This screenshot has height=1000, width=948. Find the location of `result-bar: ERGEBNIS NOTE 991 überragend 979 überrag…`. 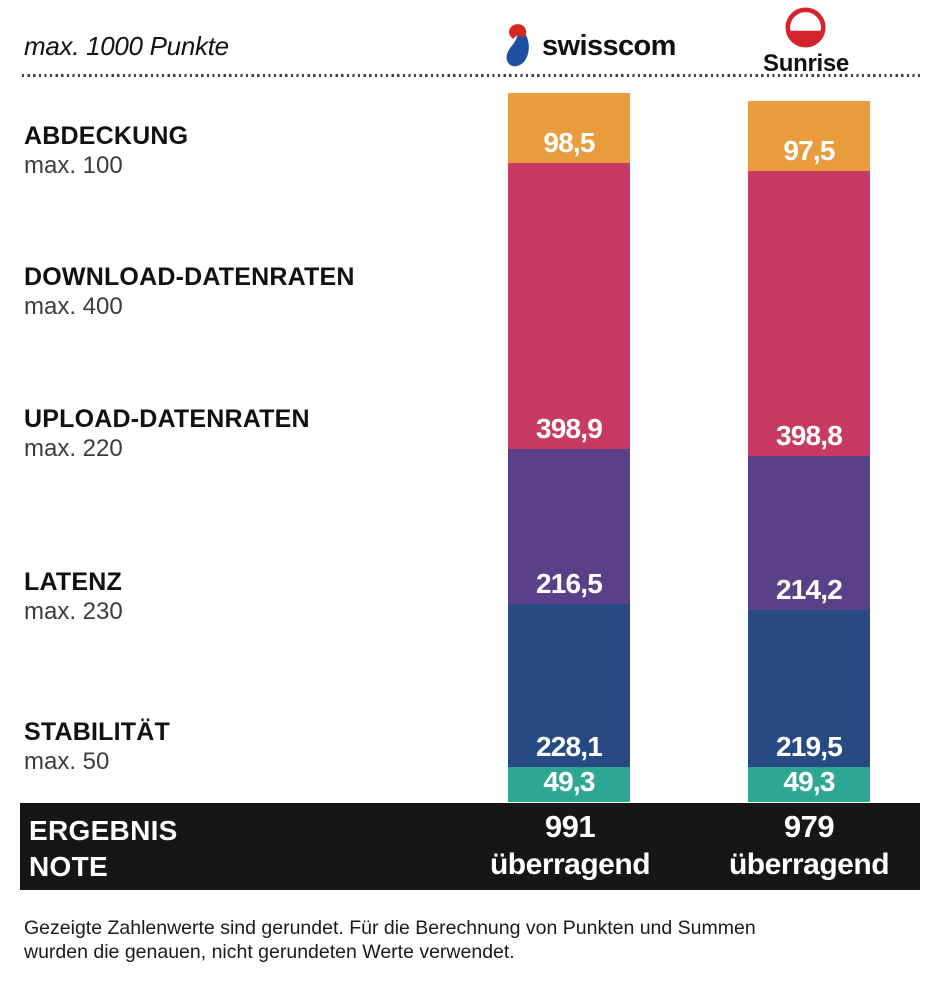

result-bar: ERGEBNIS NOTE 991 überragend 979 überrag… is located at coordinates (470, 846).